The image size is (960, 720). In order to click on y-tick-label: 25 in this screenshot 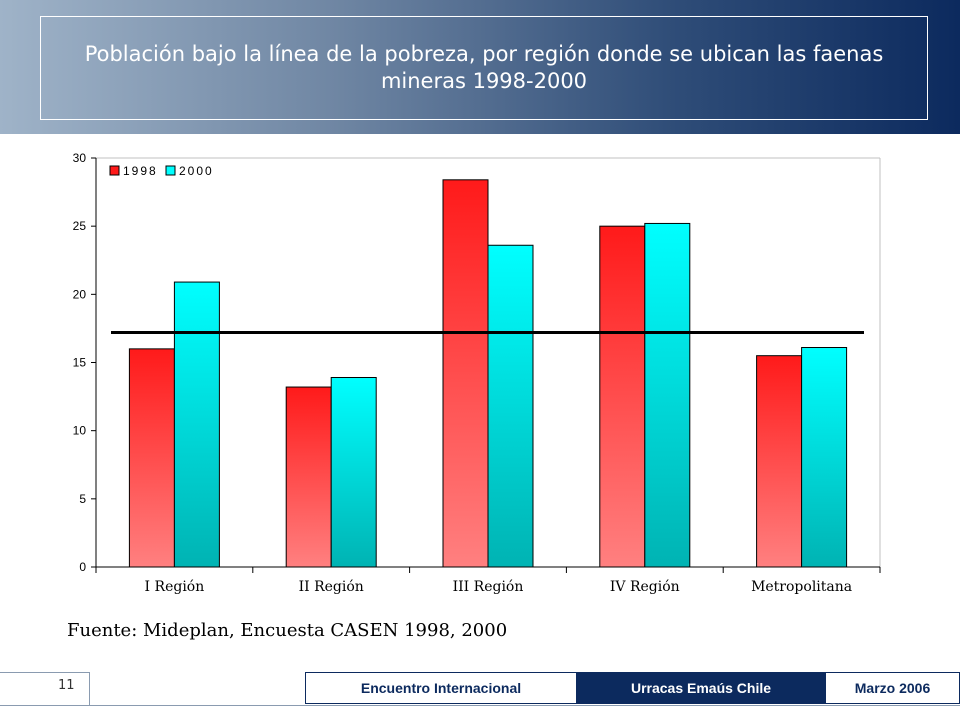, I will do `click(80, 226)`.